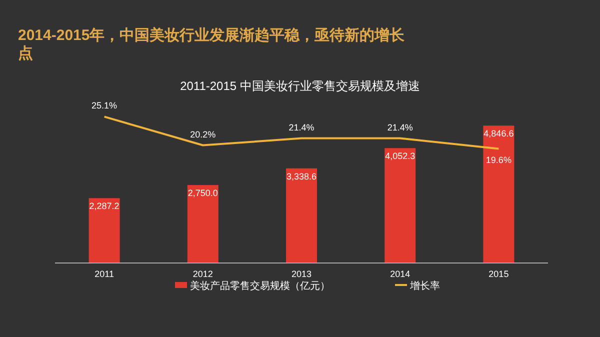 The image size is (600, 337). Describe the element at coordinates (202, 274) in the screenshot. I see `x-tick-label: 2012` at that location.